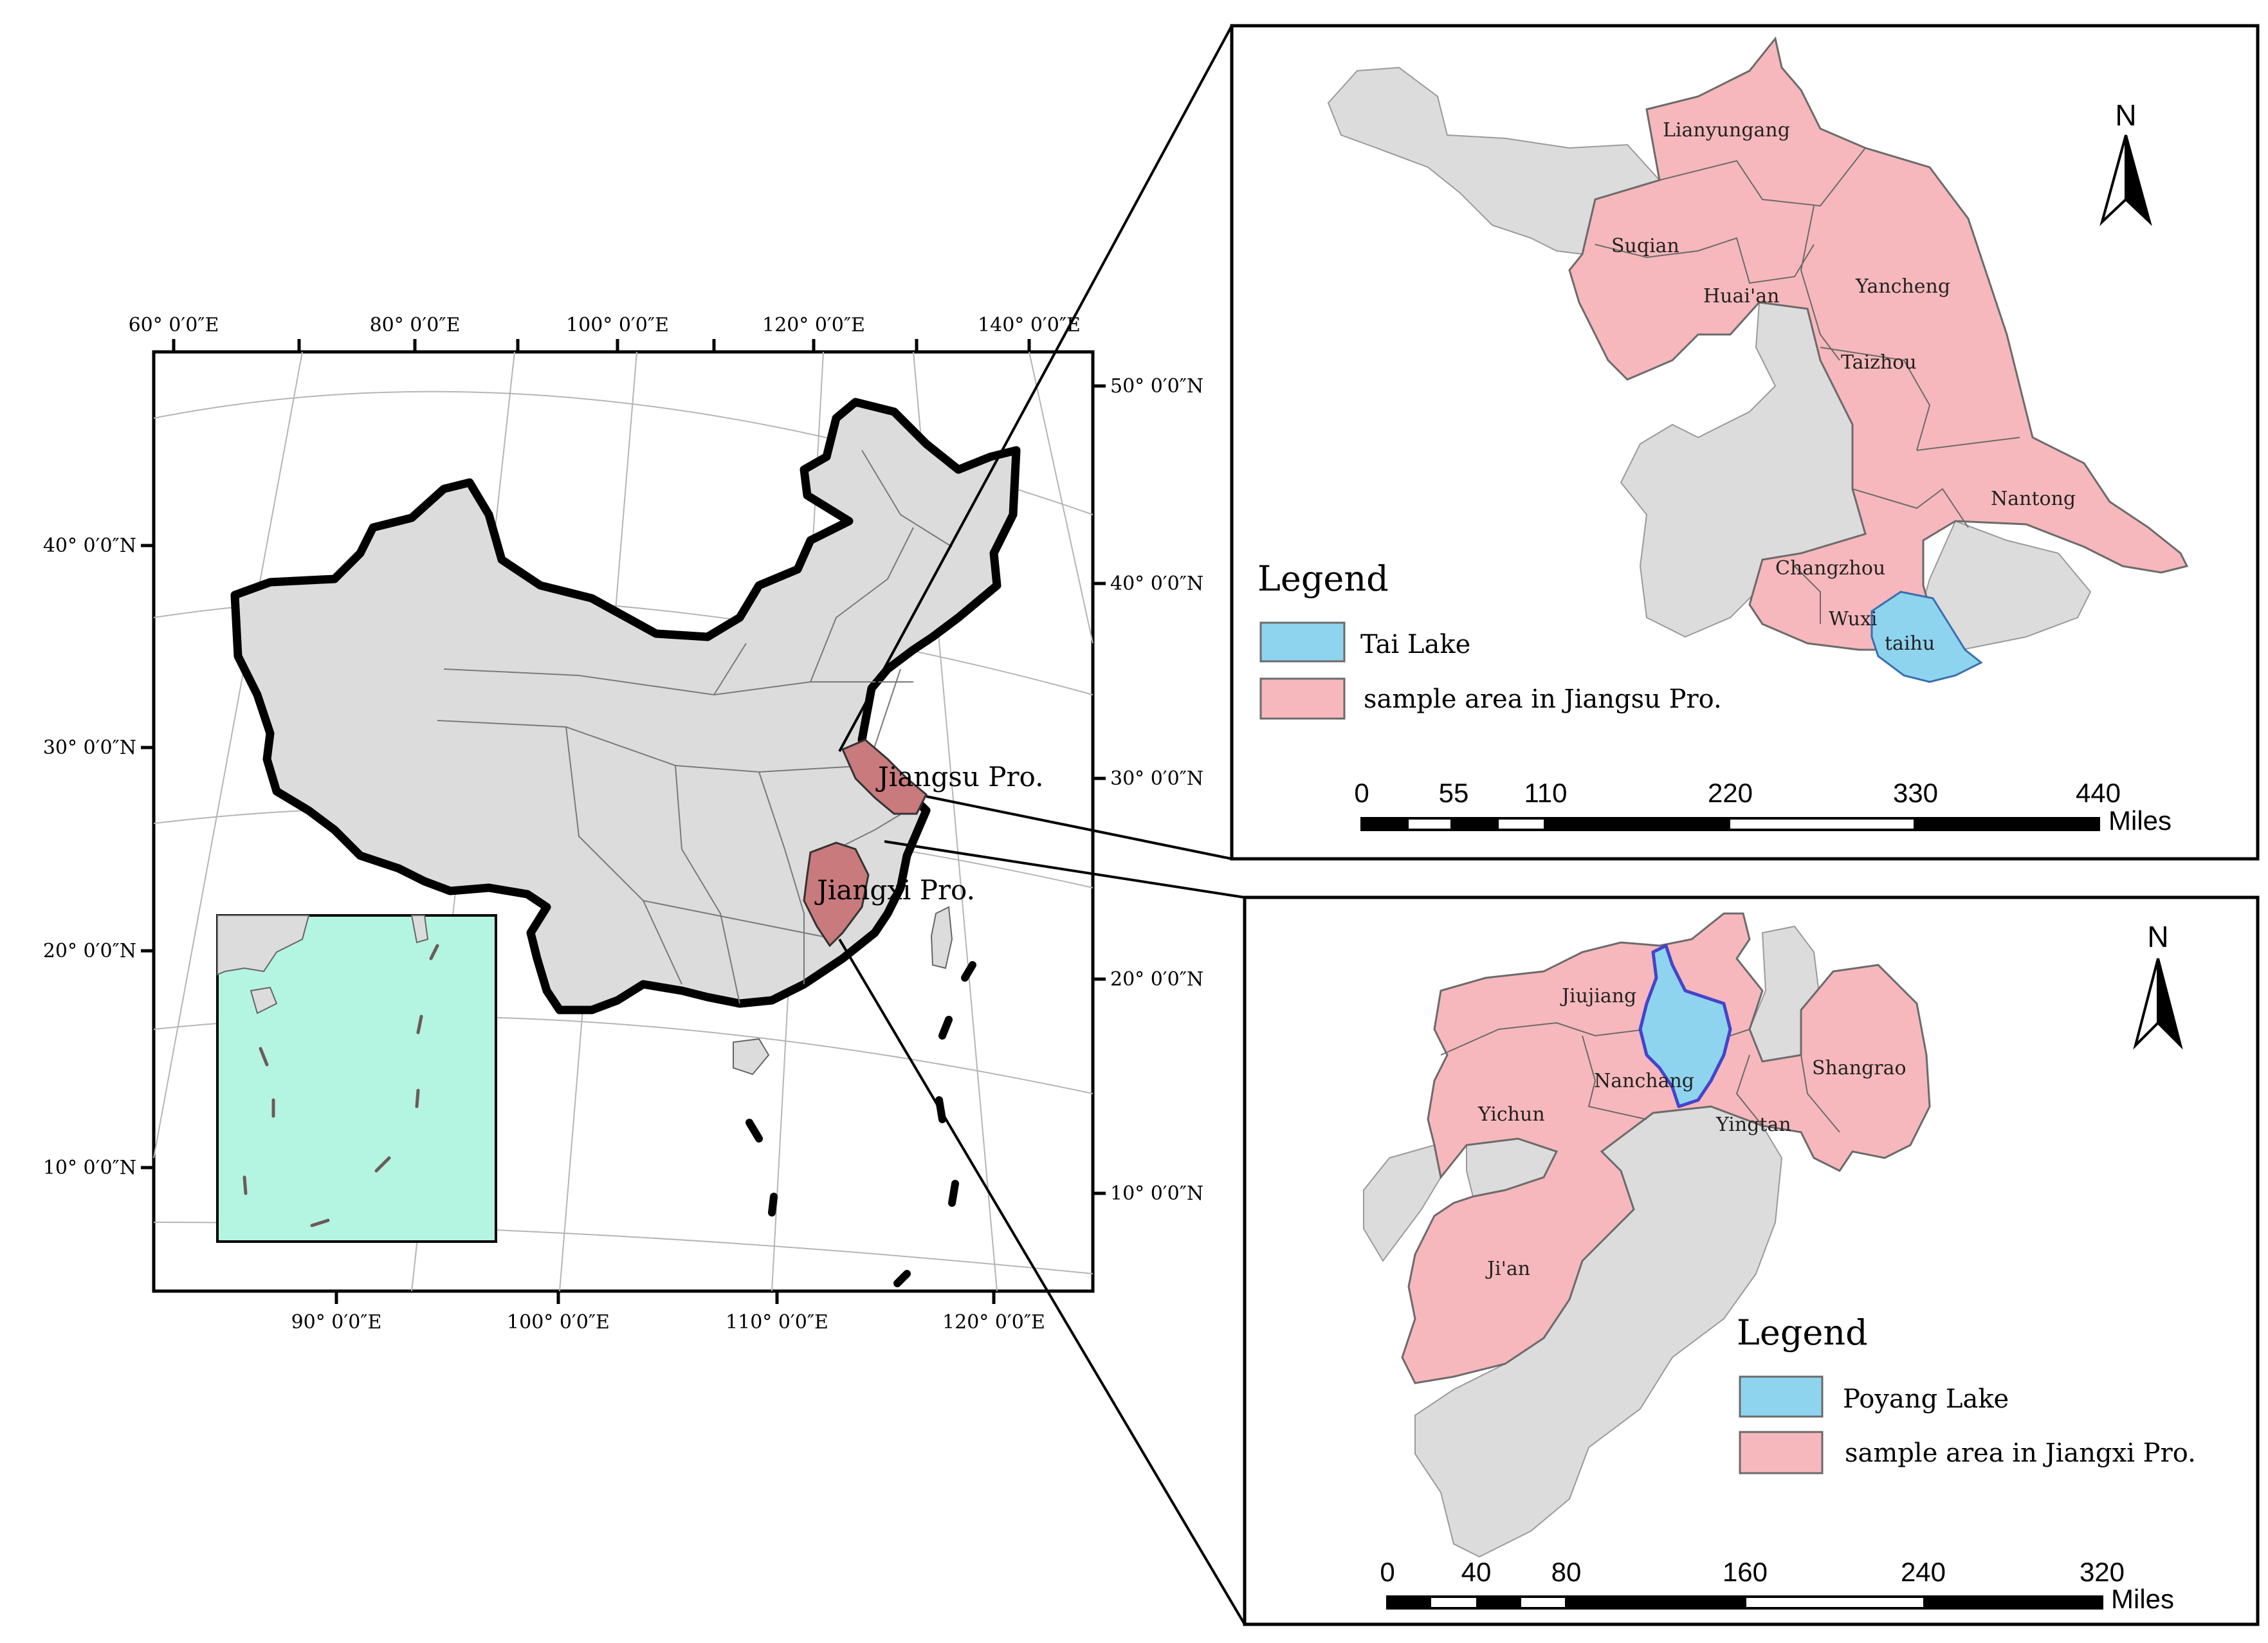 The height and width of the screenshot is (1643, 2268). What do you see at coordinates (1415, 644) in the screenshot?
I see `legend-label: Tai Lake` at bounding box center [1415, 644].